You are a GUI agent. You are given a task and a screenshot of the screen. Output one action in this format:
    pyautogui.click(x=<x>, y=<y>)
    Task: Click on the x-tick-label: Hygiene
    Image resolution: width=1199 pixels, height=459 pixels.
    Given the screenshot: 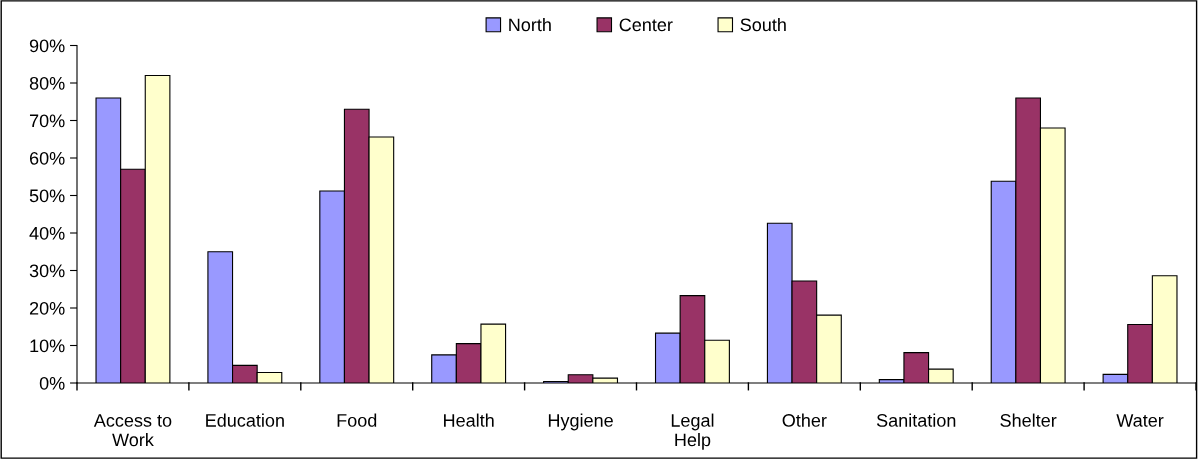 What is the action you would take?
    pyautogui.click(x=580, y=422)
    